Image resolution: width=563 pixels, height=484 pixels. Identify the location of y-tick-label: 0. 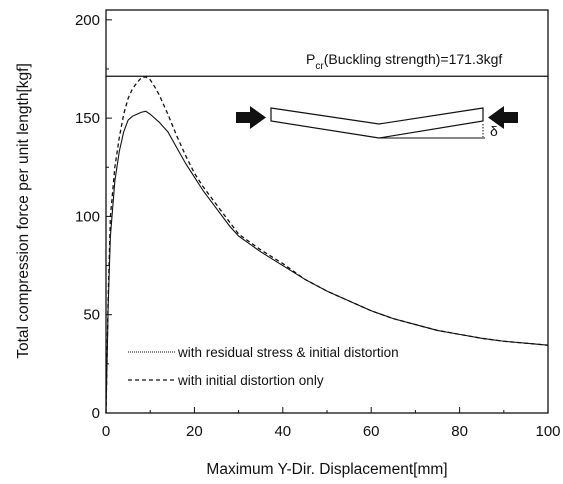
(96, 413).